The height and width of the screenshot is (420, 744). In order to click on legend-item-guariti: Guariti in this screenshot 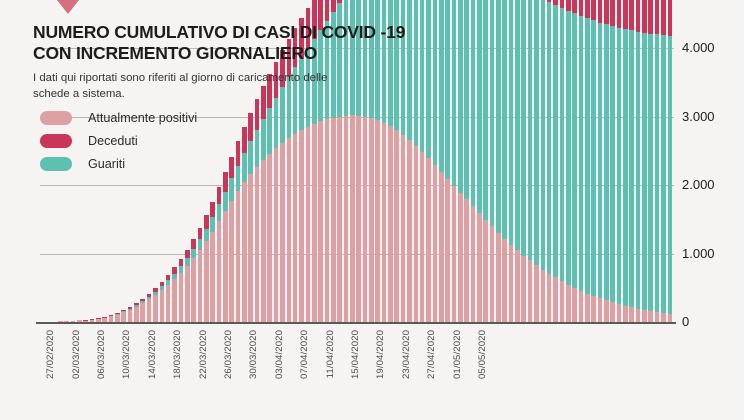, I will do `click(118, 163)`.